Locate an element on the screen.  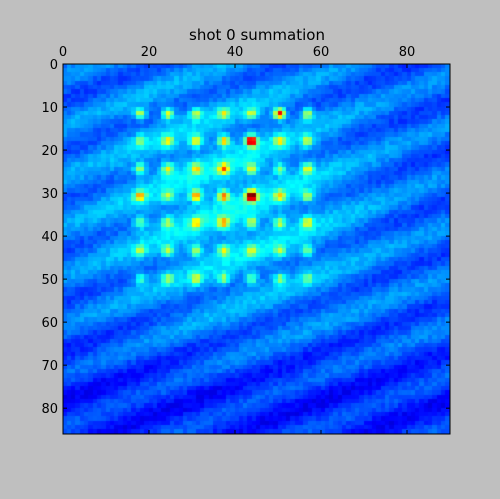
y-tick-label: 60 is located at coordinates (49, 323).